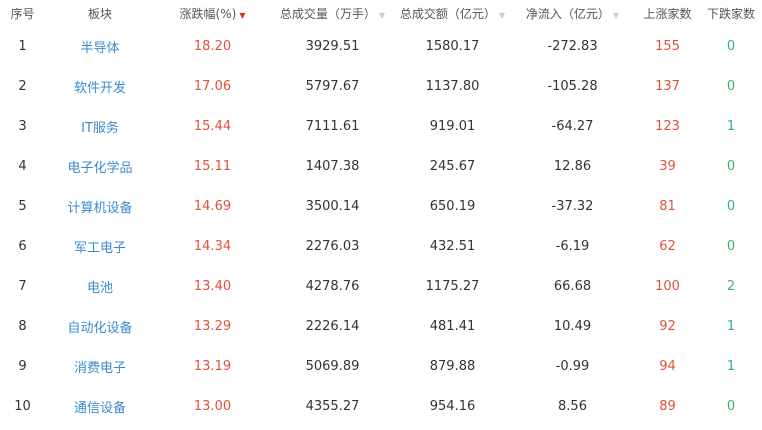 The image size is (762, 430). Describe the element at coordinates (22, 46) in the screenshot. I see `row-index: 1` at that location.